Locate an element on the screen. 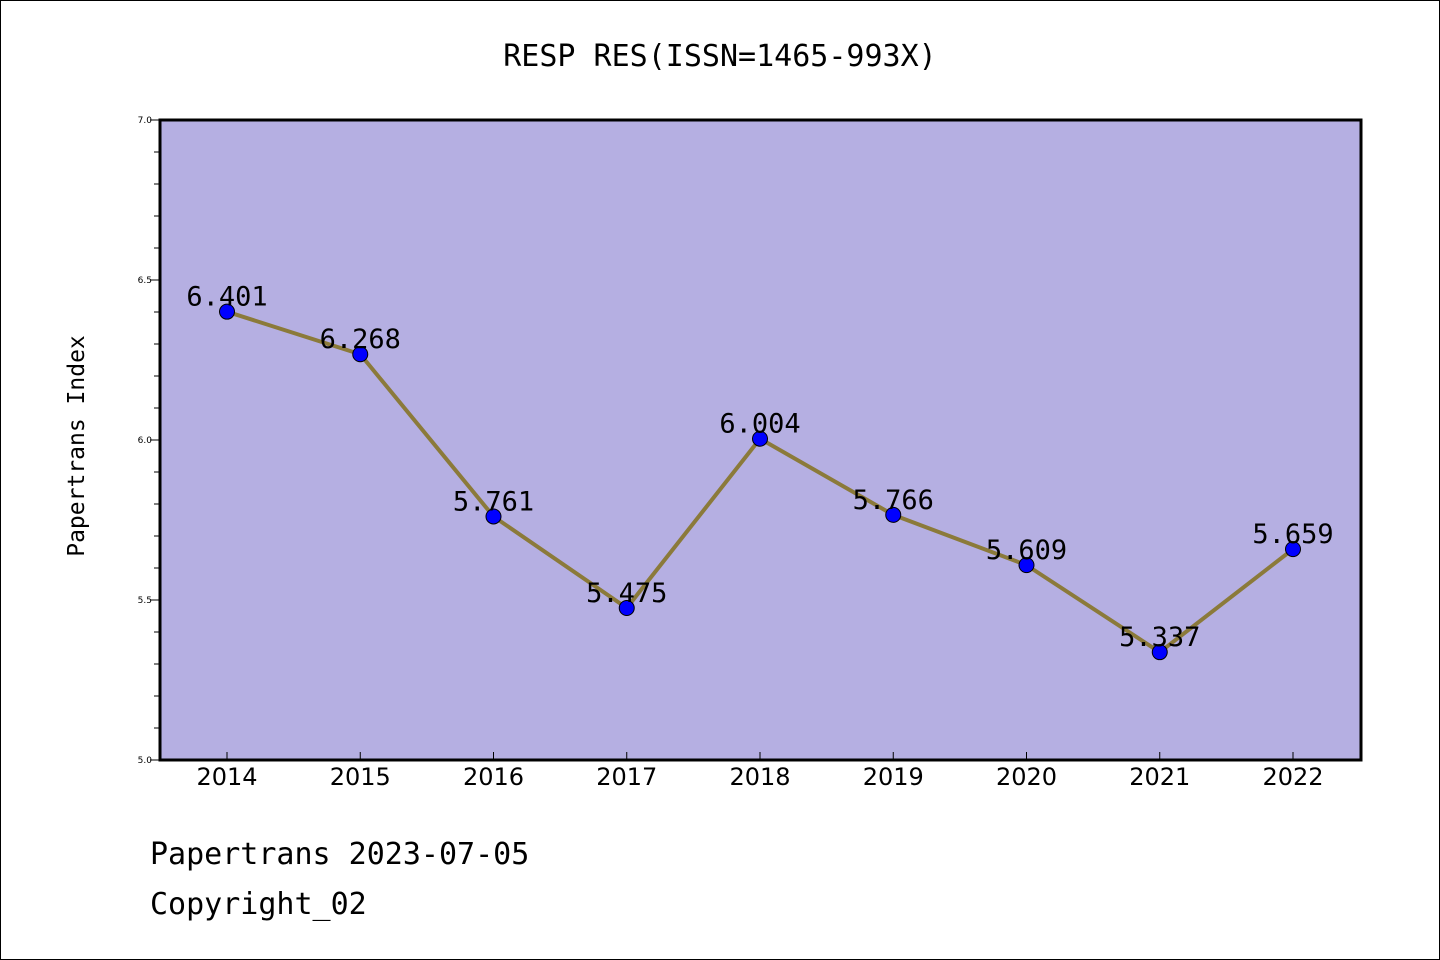  y-tick-label: 5.5 is located at coordinates (145, 601).